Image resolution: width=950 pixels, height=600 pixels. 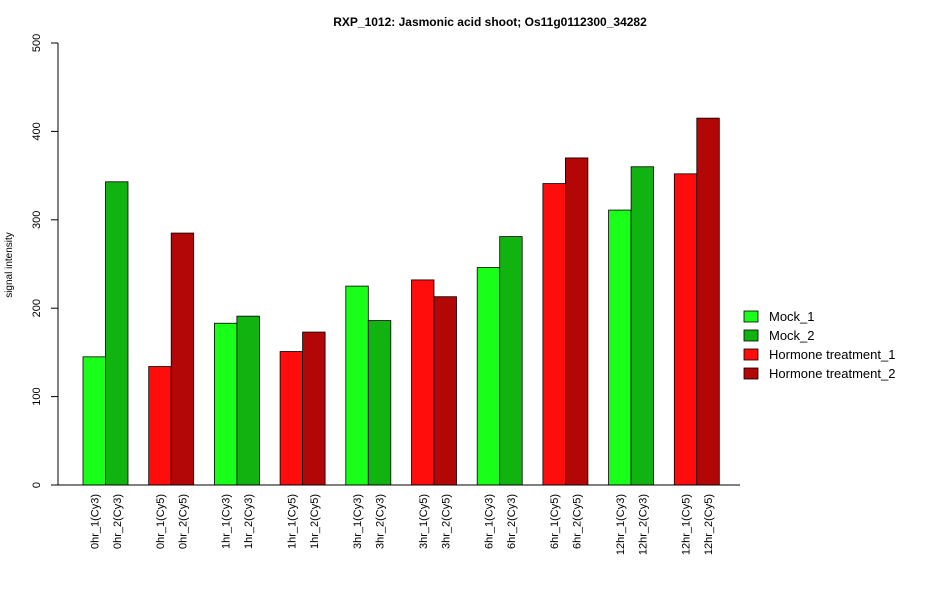 What do you see at coordinates (792, 335) in the screenshot?
I see `legend-label: Mock_2` at bounding box center [792, 335].